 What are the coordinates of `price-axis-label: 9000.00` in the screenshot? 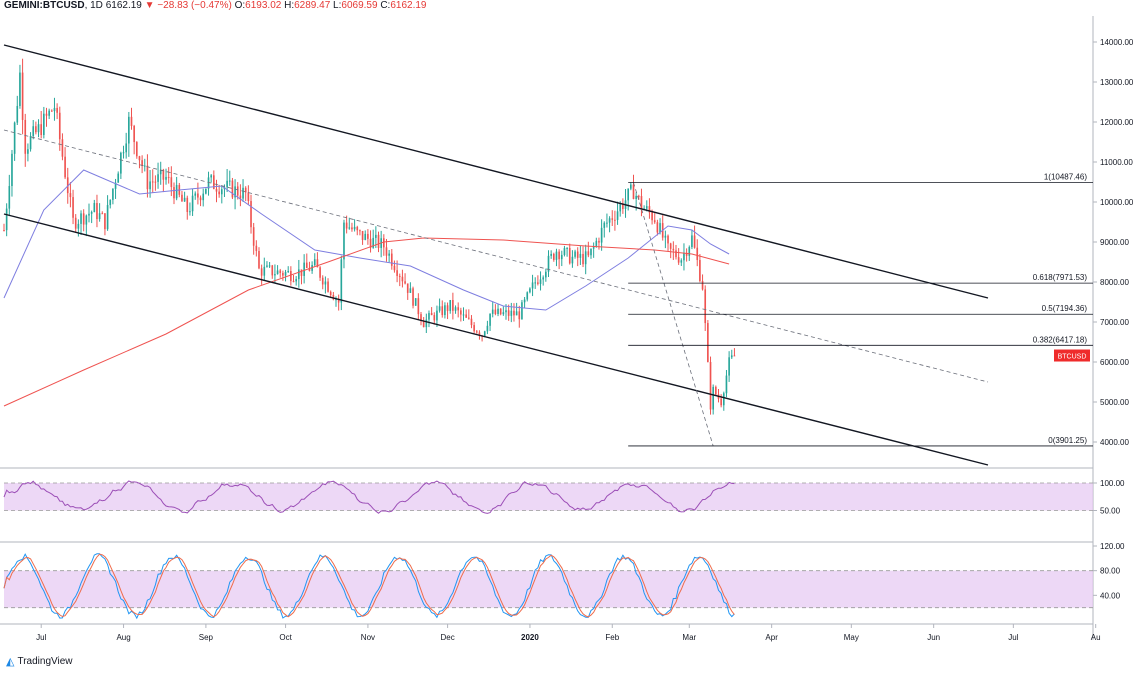 It's located at (1114, 242).